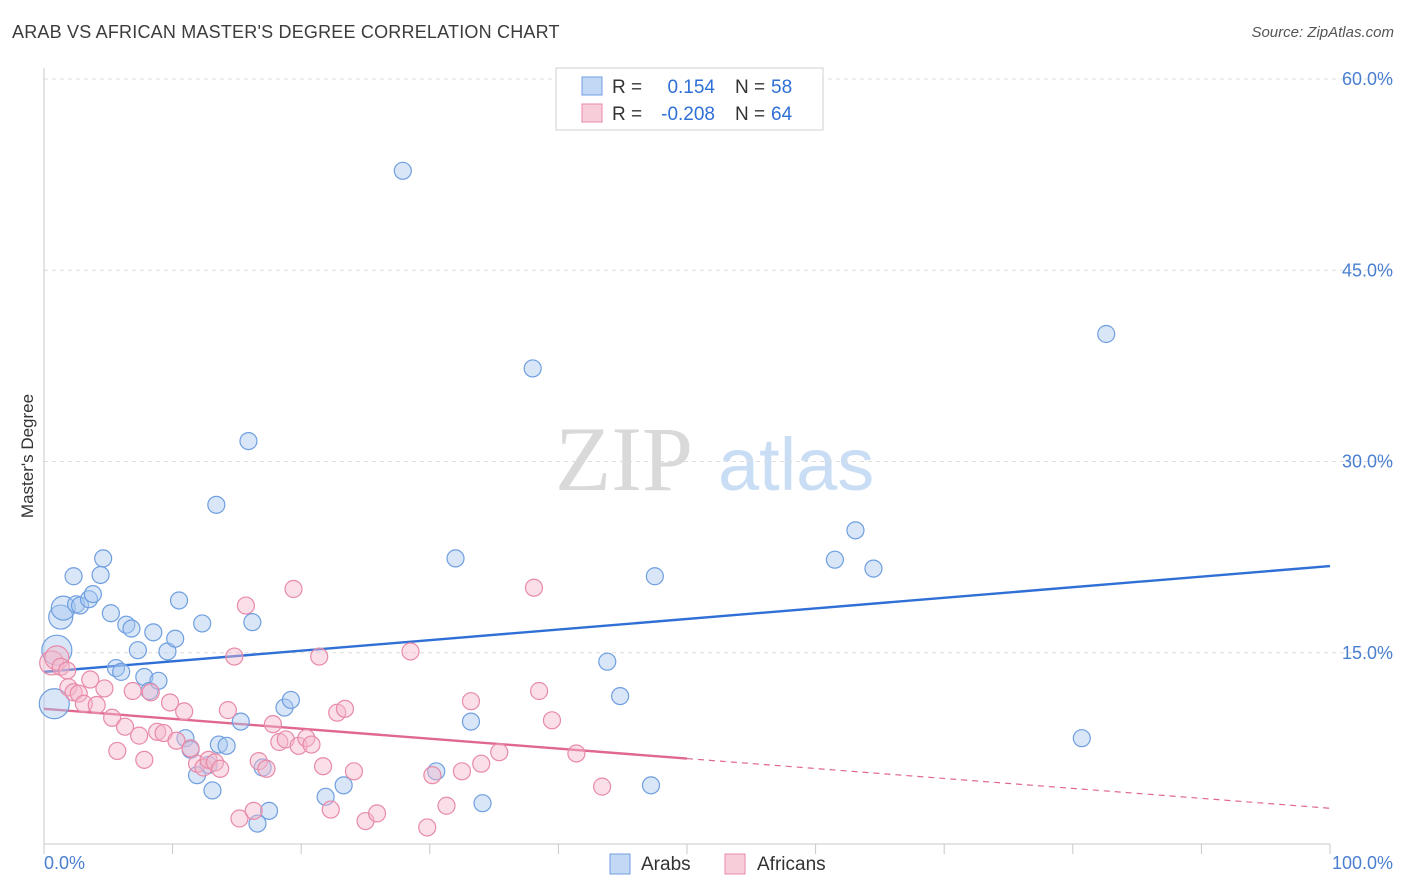 Image resolution: width=1406 pixels, height=892 pixels. Describe the element at coordinates (1367, 79) in the screenshot. I see `y-tick-label: 60.0%` at that location.